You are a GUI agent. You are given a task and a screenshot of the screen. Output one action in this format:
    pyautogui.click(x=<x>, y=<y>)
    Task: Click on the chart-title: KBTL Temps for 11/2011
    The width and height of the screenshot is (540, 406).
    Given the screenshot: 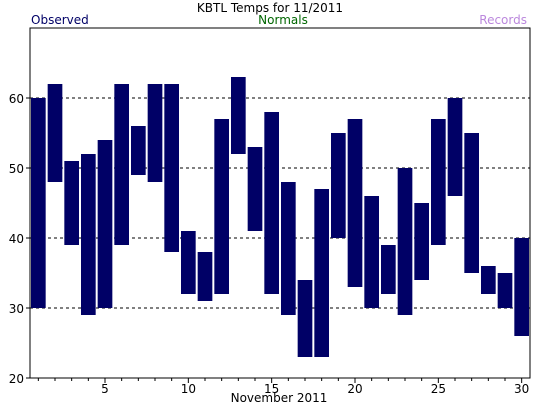 What is the action you would take?
    pyautogui.click(x=270, y=8)
    